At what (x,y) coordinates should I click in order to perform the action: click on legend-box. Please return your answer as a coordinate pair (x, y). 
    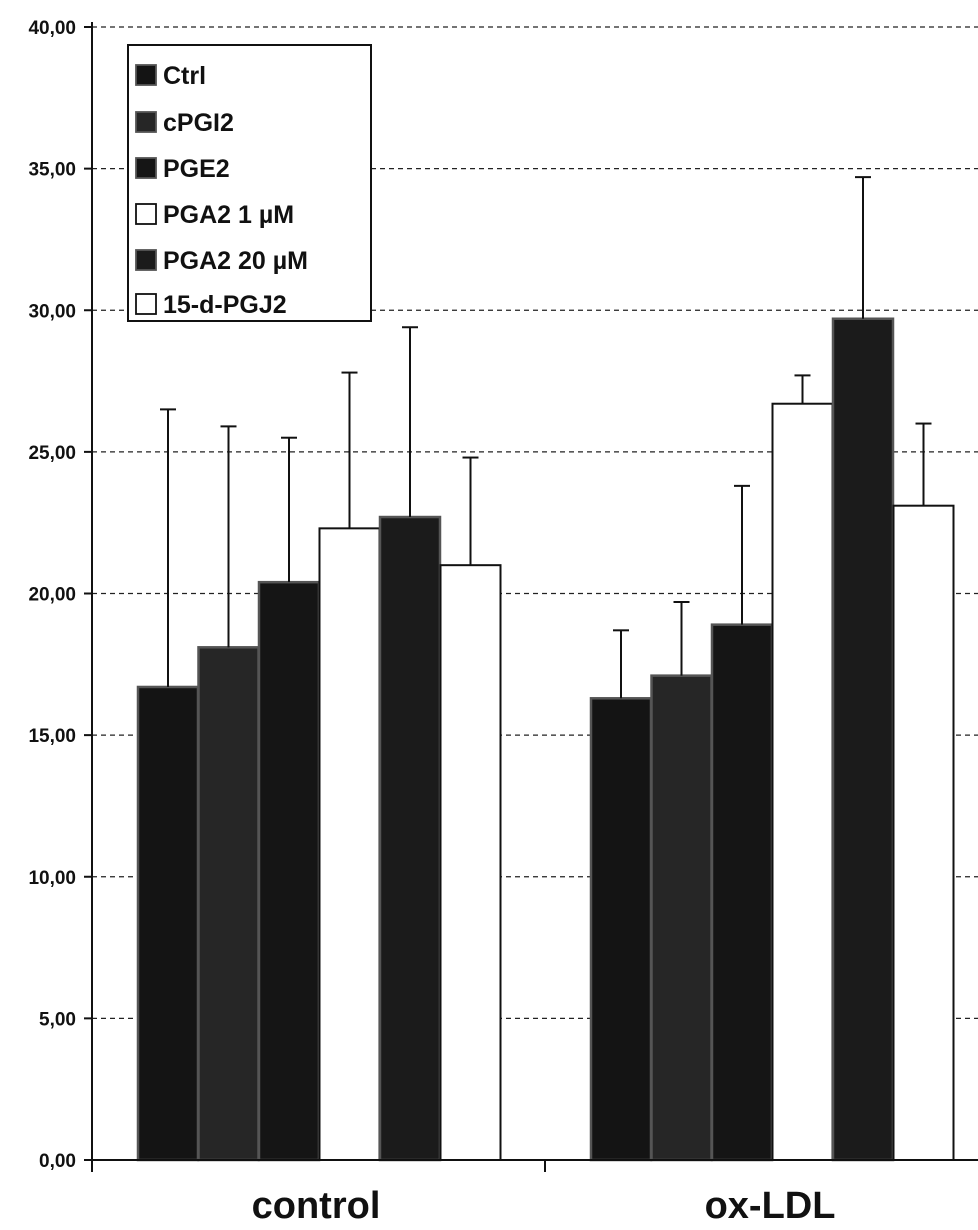
    Looking at the image, I should click on (249, 183).